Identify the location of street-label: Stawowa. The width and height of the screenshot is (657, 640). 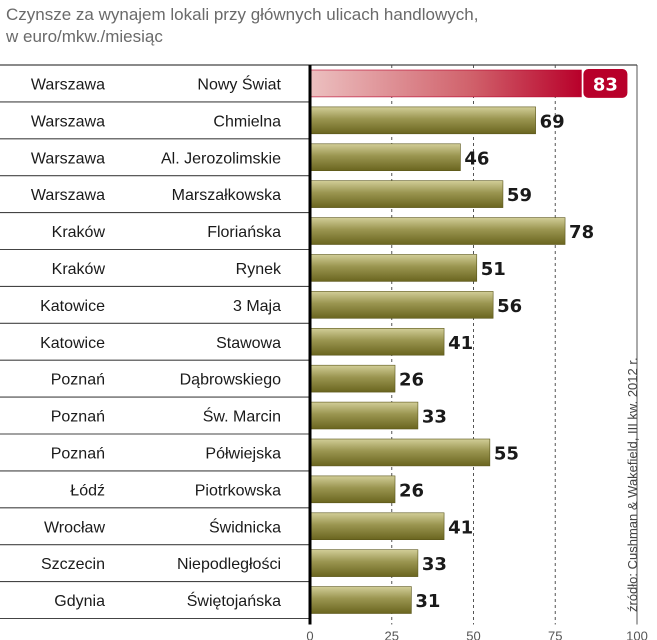
(248, 343).